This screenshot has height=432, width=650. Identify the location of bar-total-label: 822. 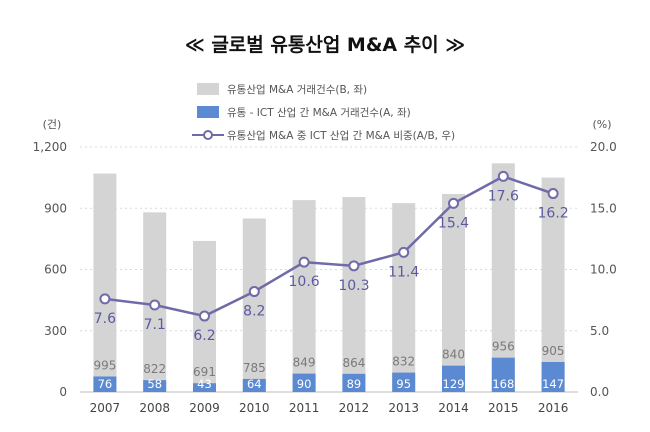
(154, 369).